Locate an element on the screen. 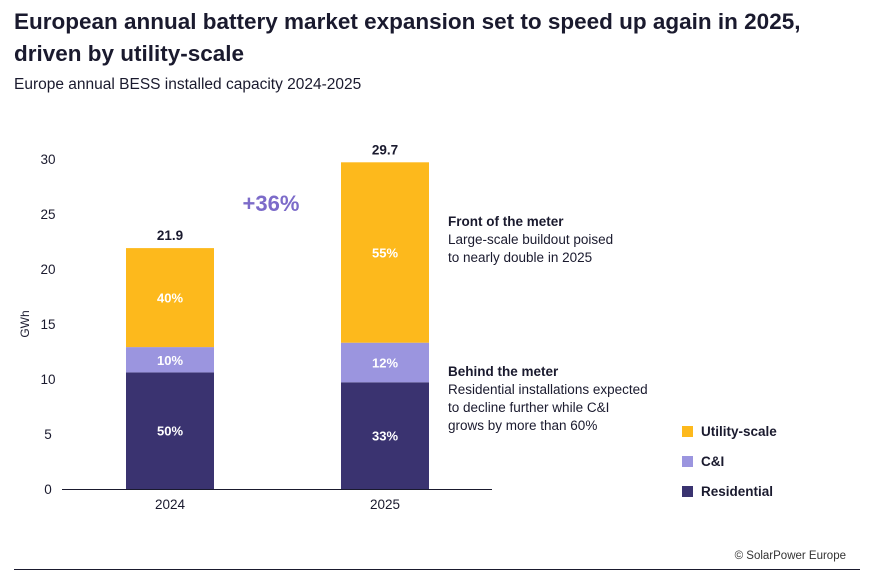 The height and width of the screenshot is (576, 874). behind-meter-text-line3: grows by more than 60% is located at coordinates (523, 425).